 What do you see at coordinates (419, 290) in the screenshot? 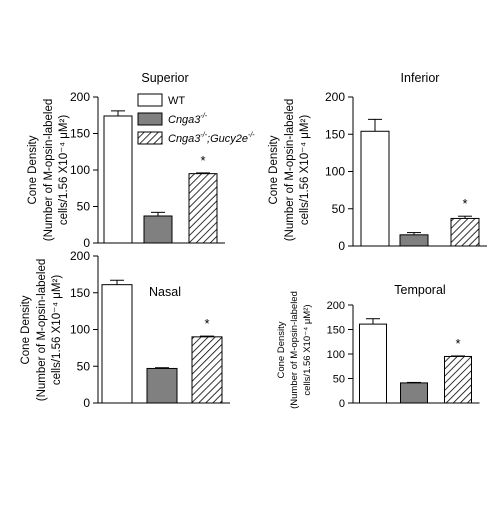
I see `panel-title: Temporal` at bounding box center [419, 290].